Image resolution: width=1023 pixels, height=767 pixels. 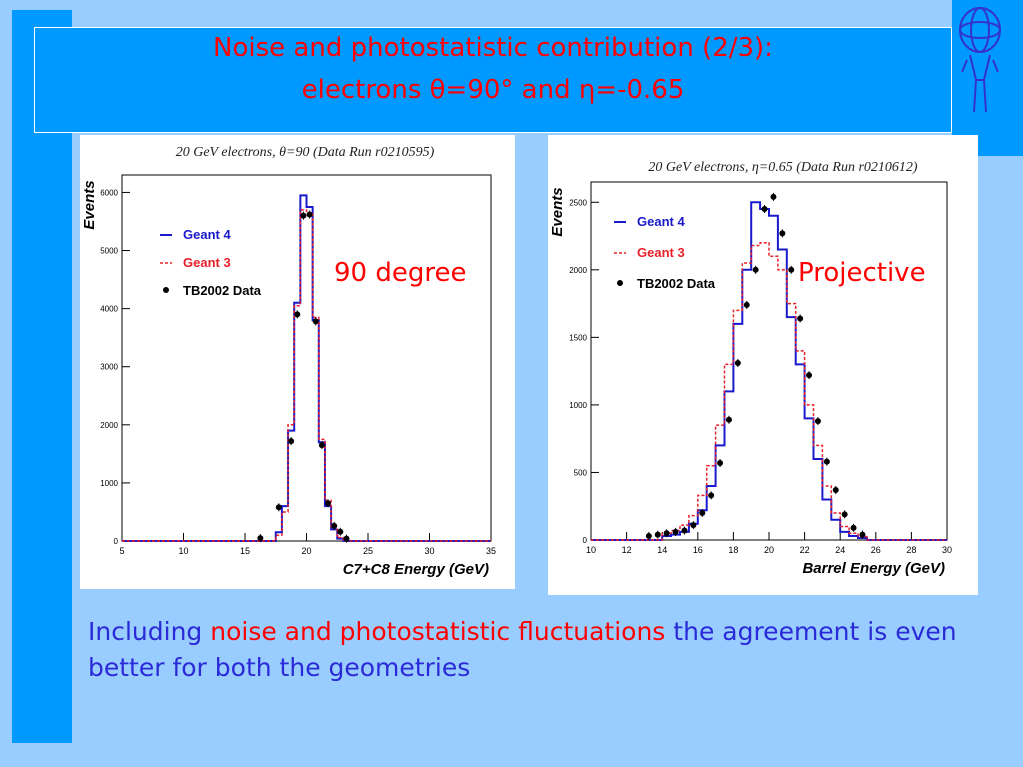 I want to click on x-tick-label: 15, so click(x=245, y=551).